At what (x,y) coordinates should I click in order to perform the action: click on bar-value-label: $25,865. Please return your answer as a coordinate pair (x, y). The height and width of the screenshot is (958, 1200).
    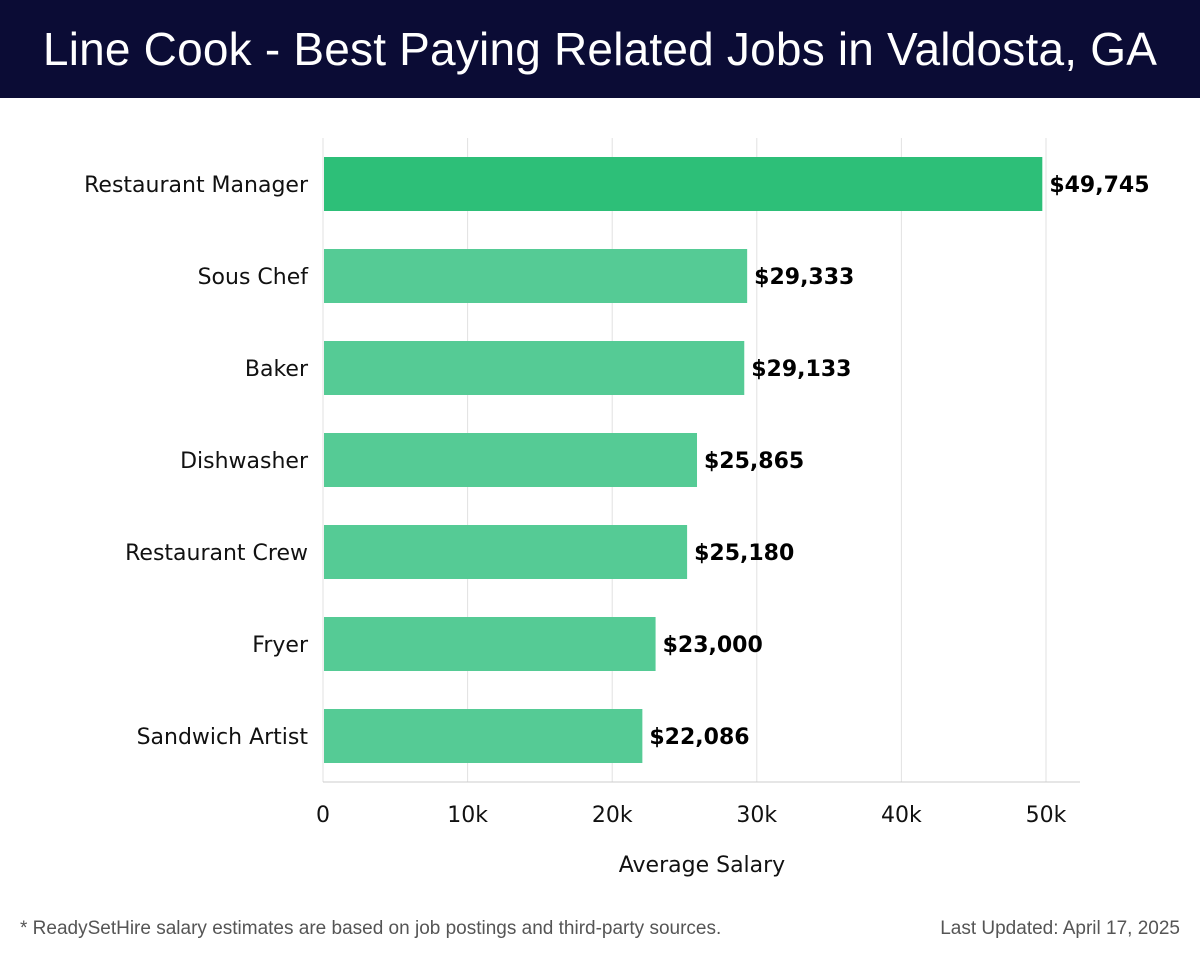
    Looking at the image, I should click on (754, 461).